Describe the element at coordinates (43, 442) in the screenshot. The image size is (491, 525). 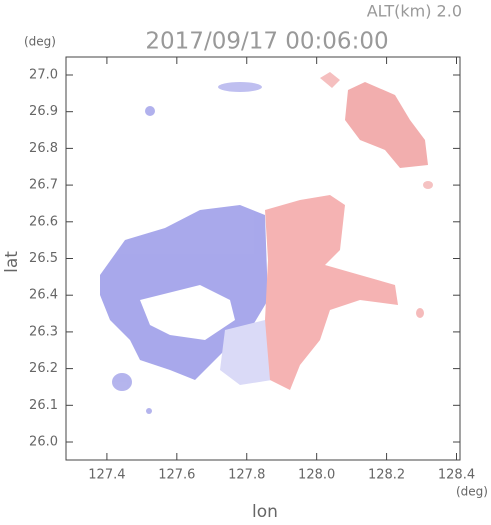
I see `y-tick-label: 26.0` at that location.